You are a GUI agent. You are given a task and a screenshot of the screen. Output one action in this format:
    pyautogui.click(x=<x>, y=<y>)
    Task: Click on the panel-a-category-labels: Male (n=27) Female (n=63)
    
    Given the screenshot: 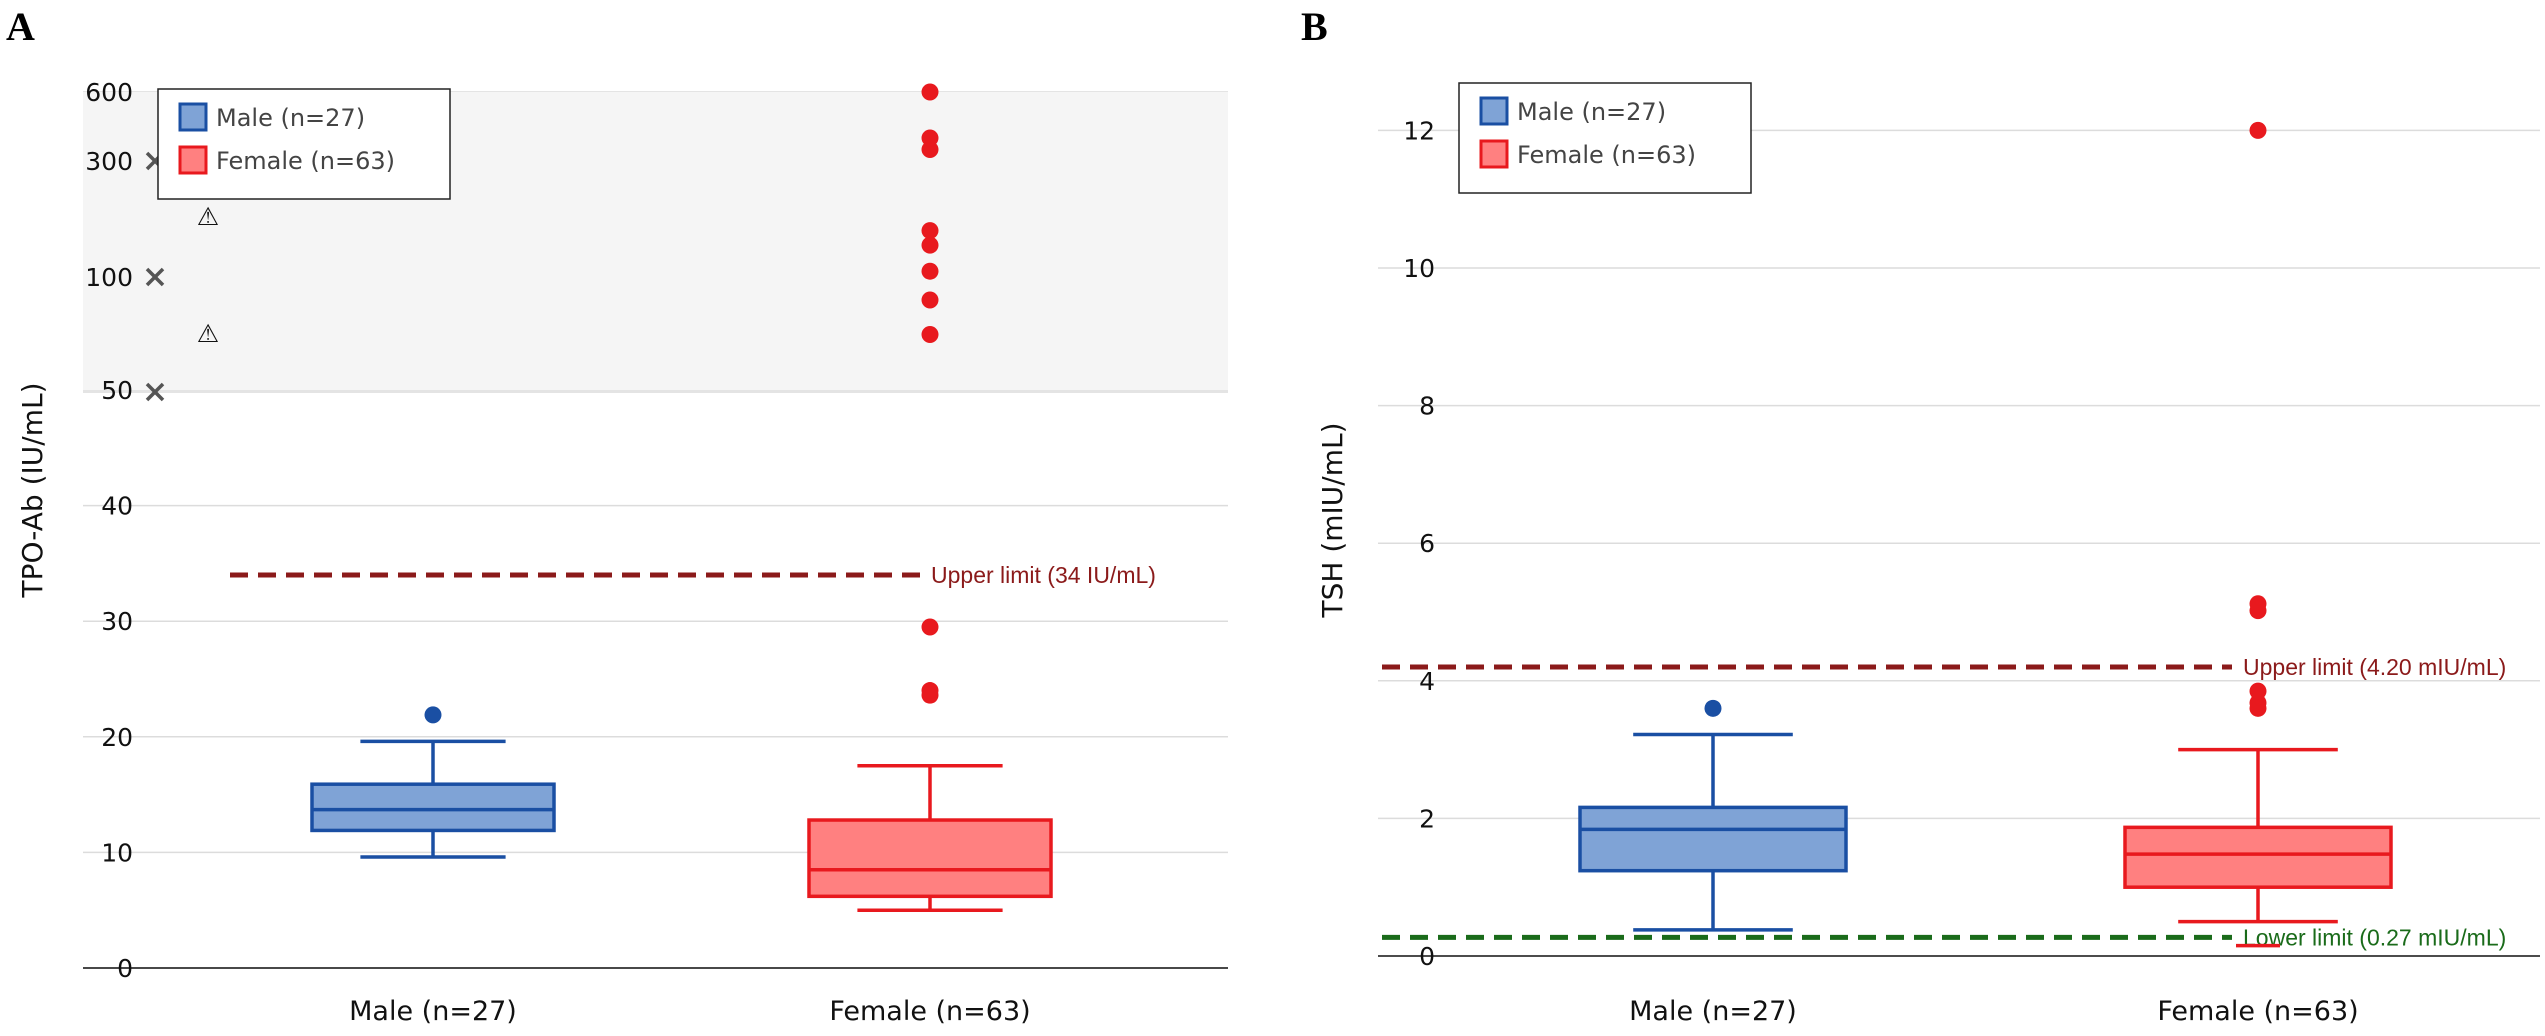 What is the action you would take?
    pyautogui.click(x=690, y=1011)
    